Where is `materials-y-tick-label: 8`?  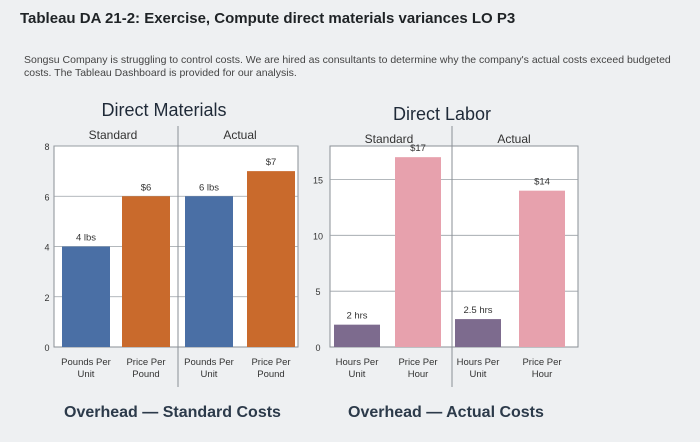
materials-y-tick-label: 8 is located at coordinates (46, 147).